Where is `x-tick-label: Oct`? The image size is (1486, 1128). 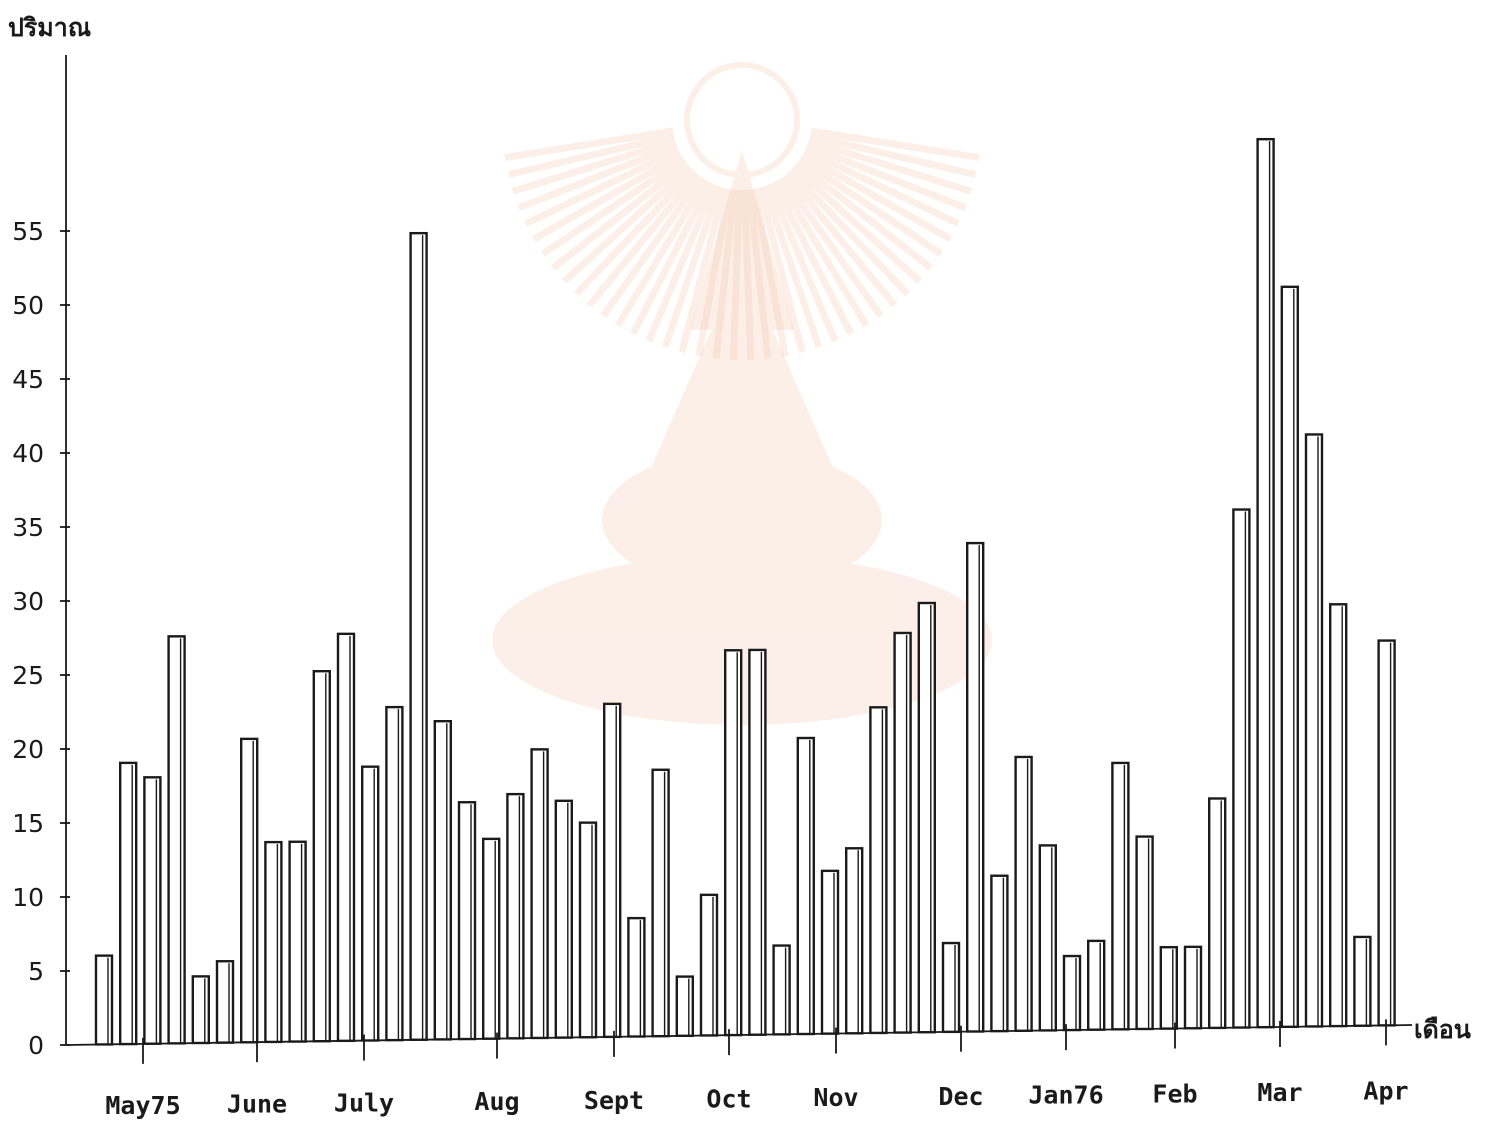
x-tick-label: Oct is located at coordinates (728, 1099).